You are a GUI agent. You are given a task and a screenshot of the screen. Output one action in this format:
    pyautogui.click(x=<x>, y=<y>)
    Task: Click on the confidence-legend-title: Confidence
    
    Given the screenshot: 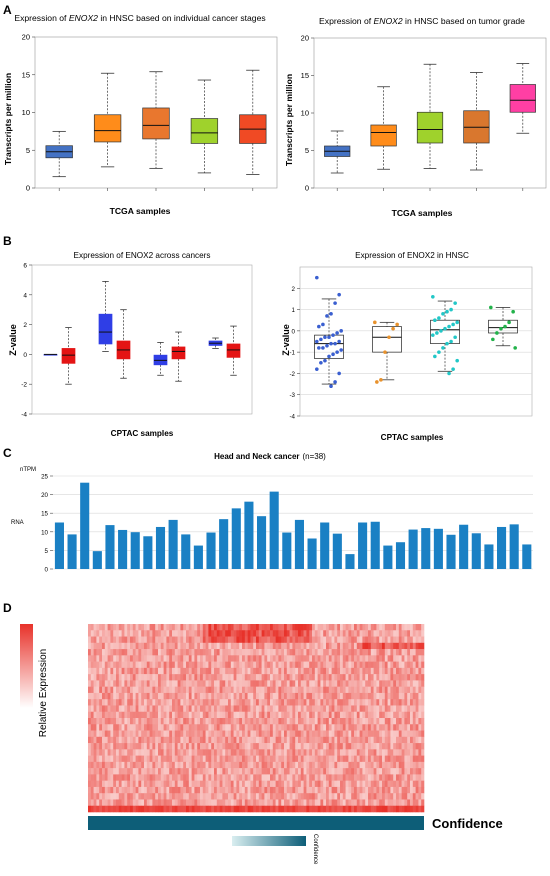 What is the action you would take?
    pyautogui.click(x=315, y=849)
    